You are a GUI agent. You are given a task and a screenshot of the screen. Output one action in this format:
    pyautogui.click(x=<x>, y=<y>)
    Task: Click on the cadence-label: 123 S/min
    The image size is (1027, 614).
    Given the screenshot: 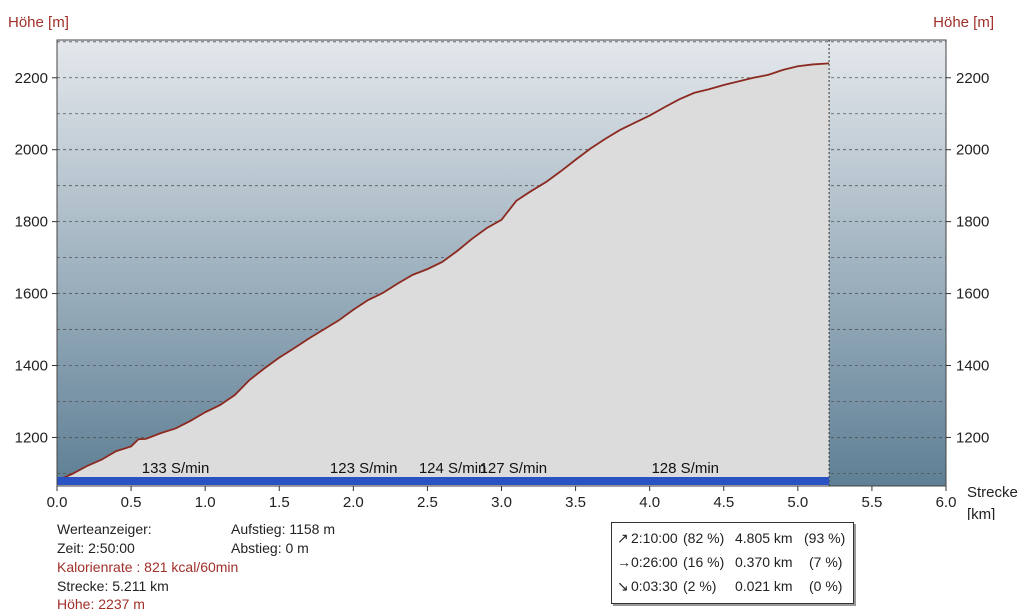 What is the action you would take?
    pyautogui.click(x=364, y=468)
    